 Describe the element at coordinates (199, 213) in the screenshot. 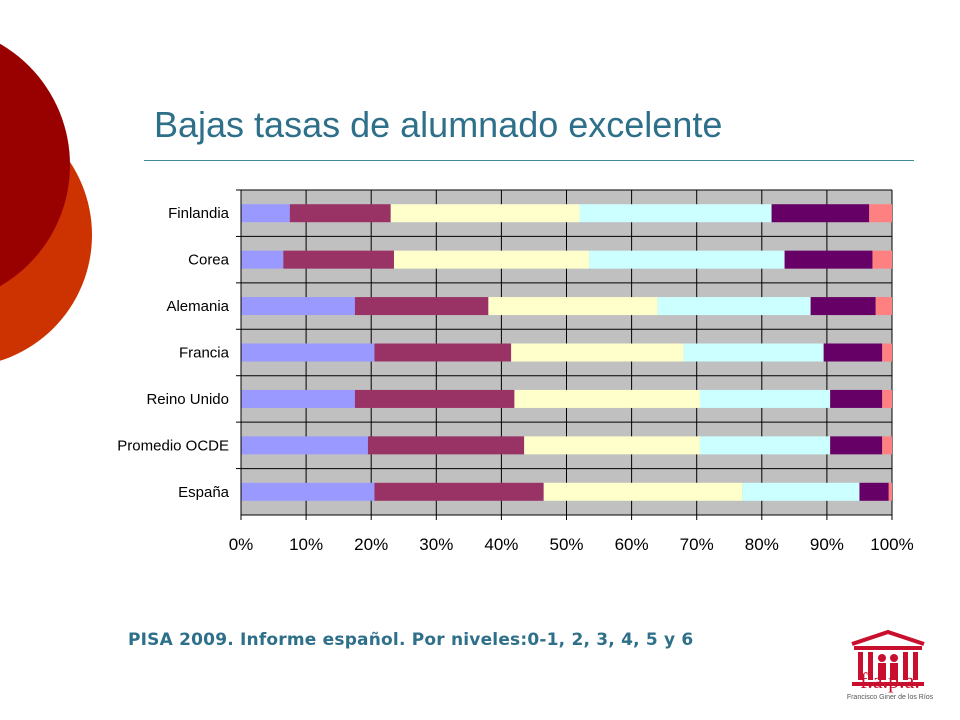

I see `category-label: Finlandia` at that location.